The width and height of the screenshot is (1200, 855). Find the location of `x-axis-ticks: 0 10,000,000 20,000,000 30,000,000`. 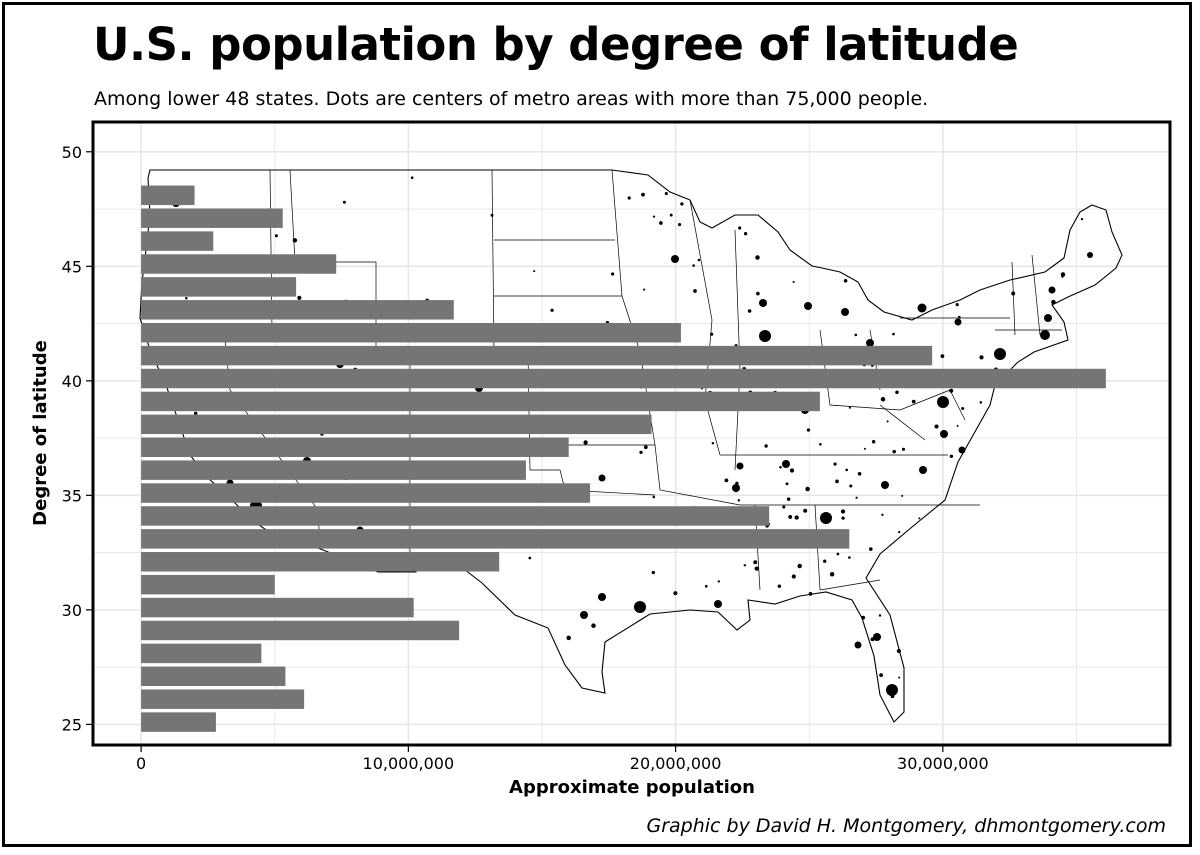

x-axis-ticks: 0 10,000,000 20,000,000 30,000,000 is located at coordinates (562, 759).